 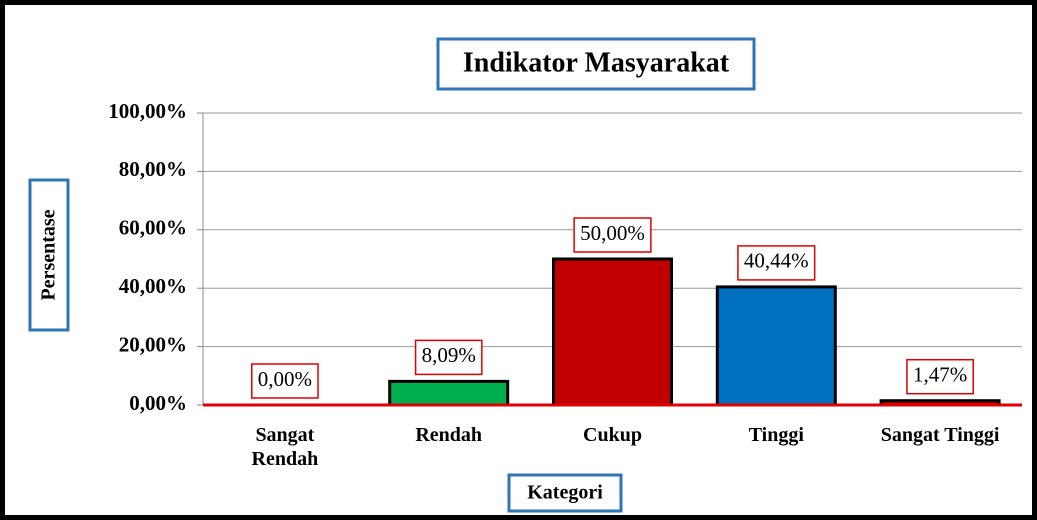 I want to click on x-label-box, so click(x=565, y=493).